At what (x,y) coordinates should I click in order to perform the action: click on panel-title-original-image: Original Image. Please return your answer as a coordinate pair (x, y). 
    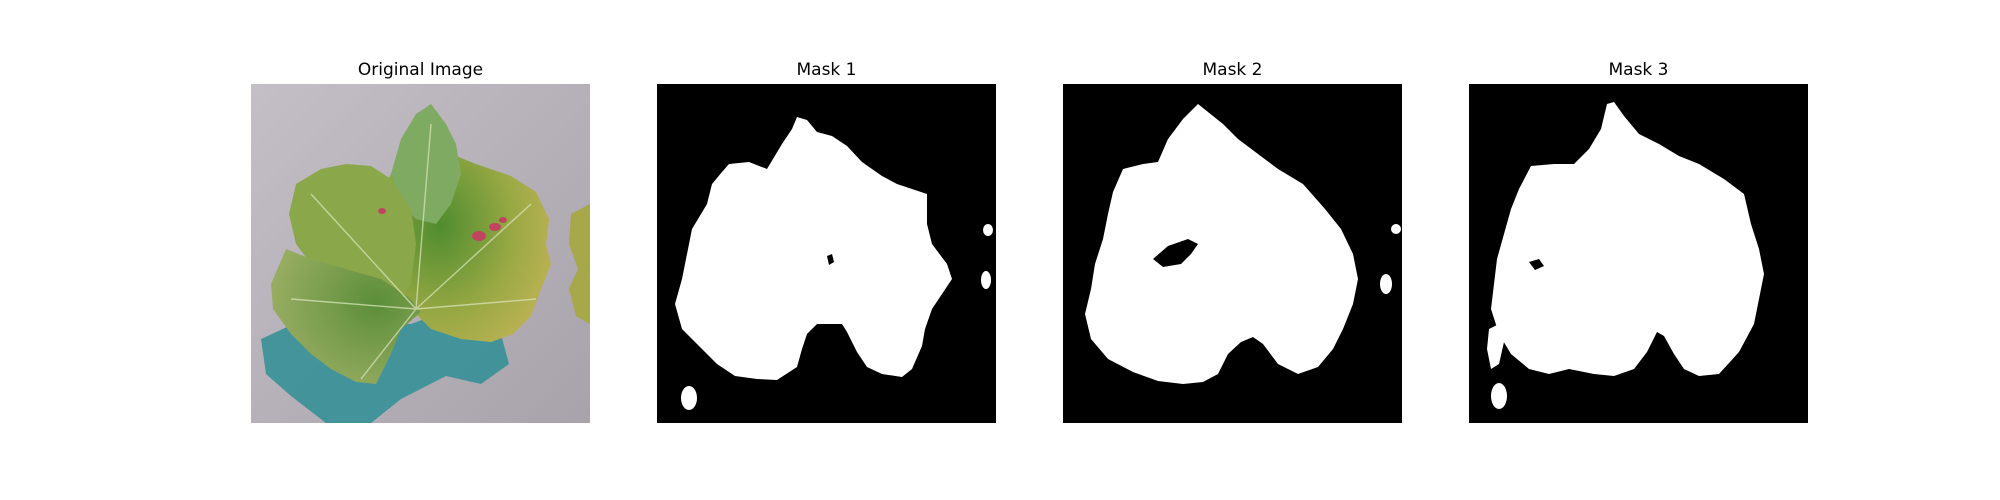
    Looking at the image, I should click on (420, 70).